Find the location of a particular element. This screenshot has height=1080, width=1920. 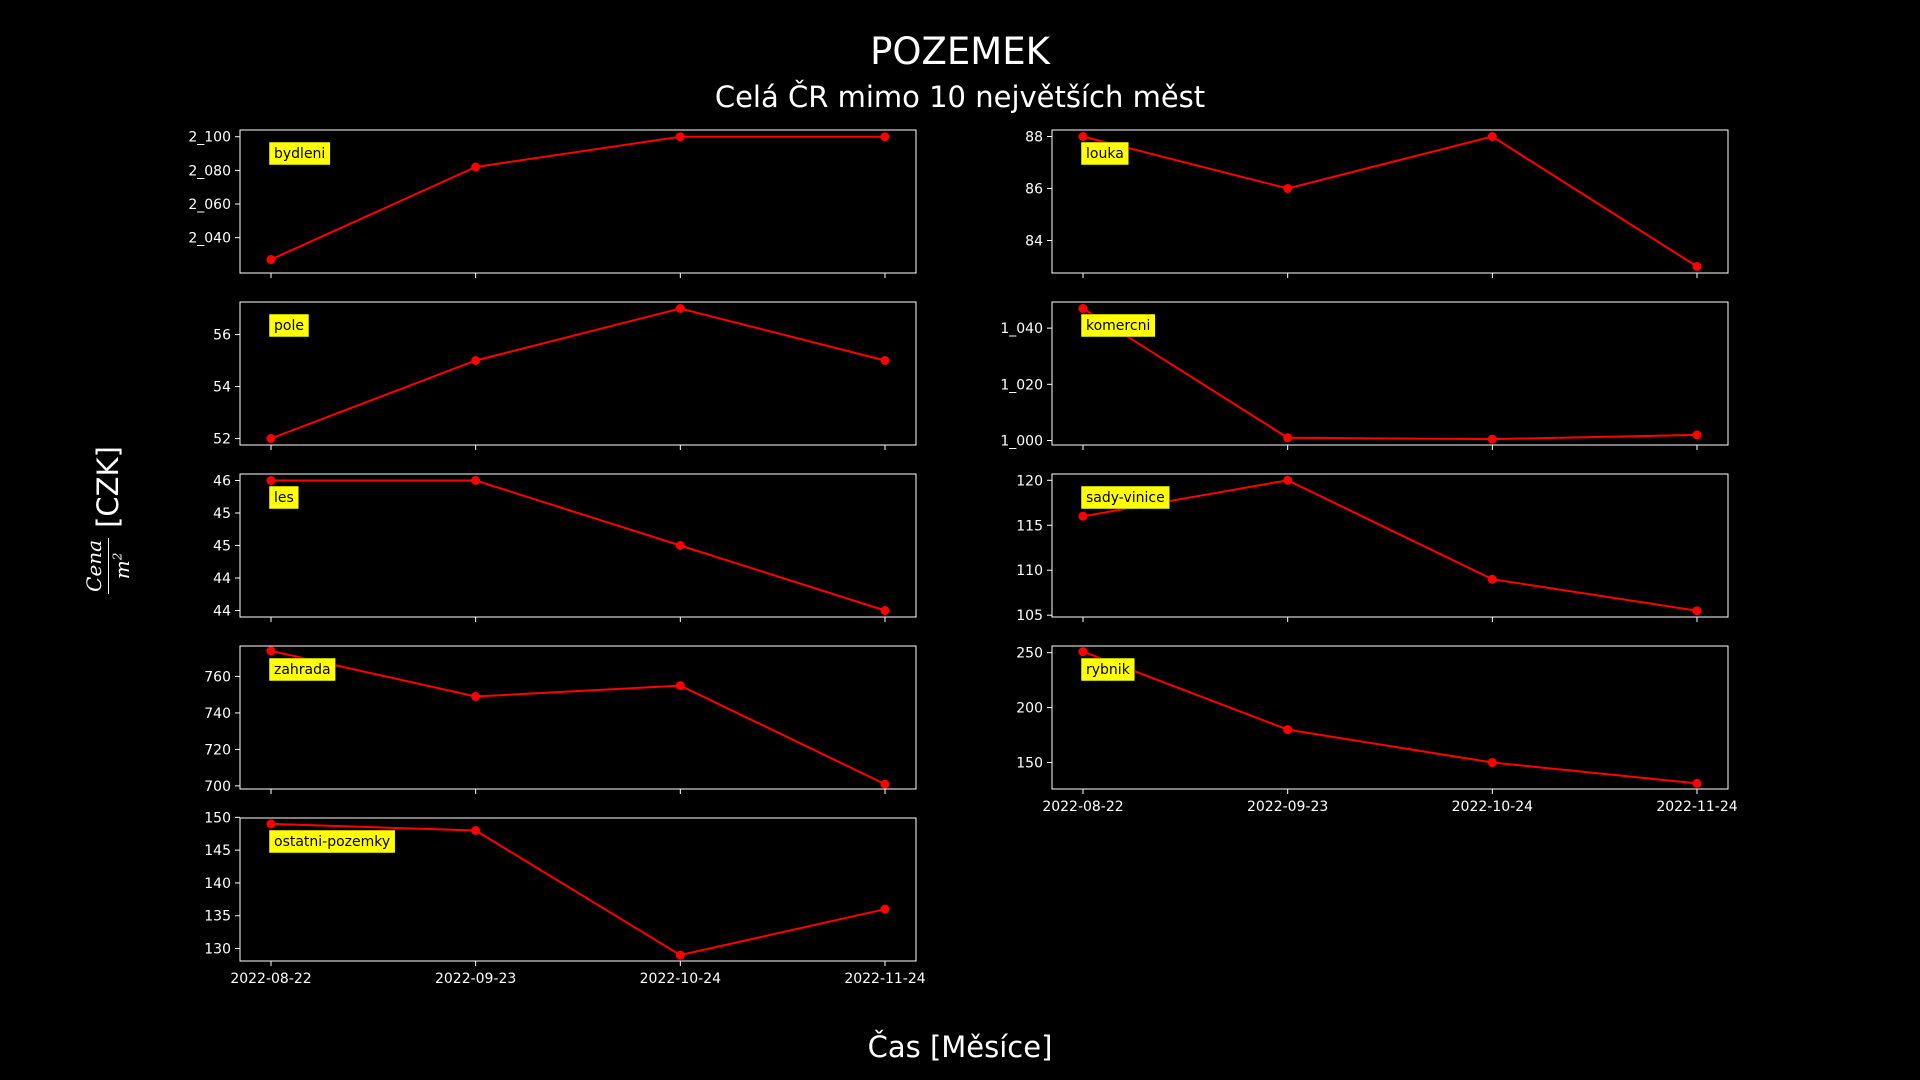

panel-sady-vinice: 105 110 115 120 sady-vinice is located at coordinates (1372, 548).